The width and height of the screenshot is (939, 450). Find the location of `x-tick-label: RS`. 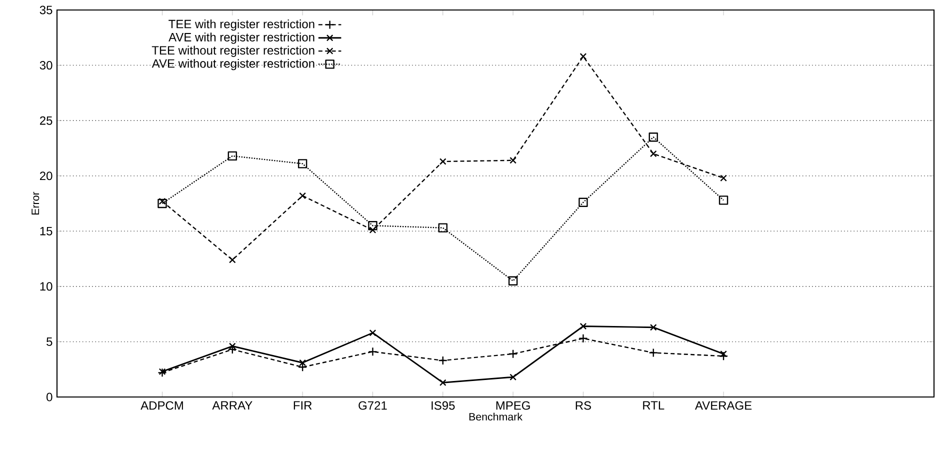

x-tick-label: RS is located at coordinates (583, 405).